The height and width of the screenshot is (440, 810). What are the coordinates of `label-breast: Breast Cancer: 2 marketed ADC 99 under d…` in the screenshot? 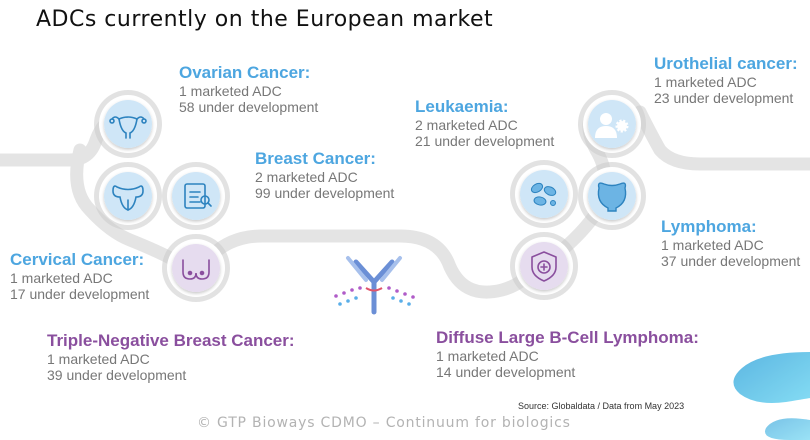 It's located at (324, 175).